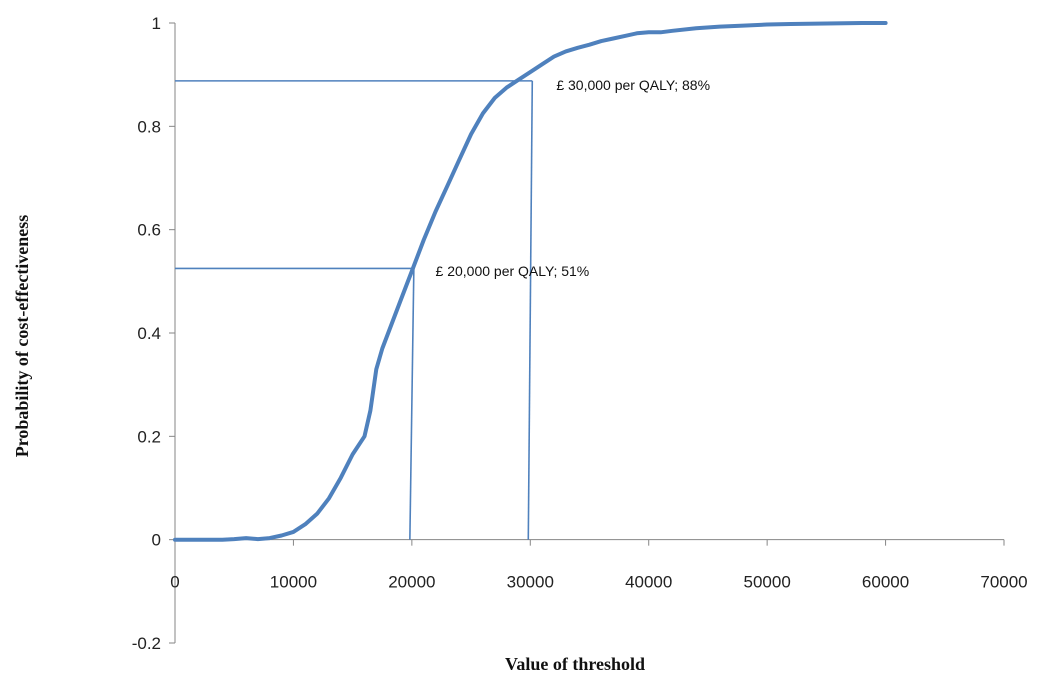  Describe the element at coordinates (1003, 582) in the screenshot. I see `x-tick-label: 70000` at that location.